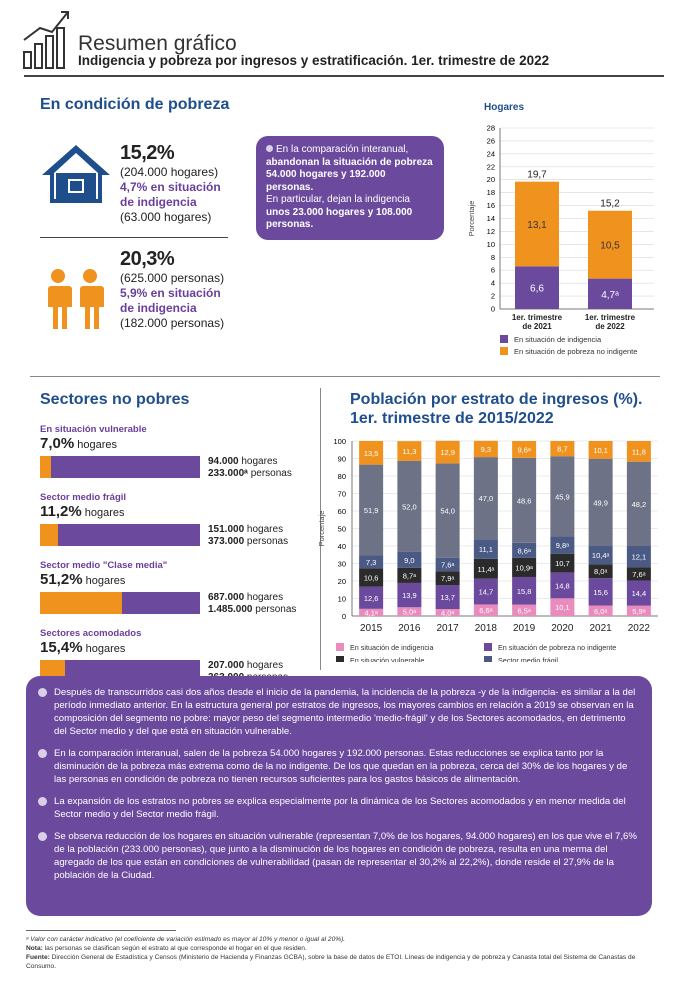 The height and width of the screenshot is (990, 687). Describe the element at coordinates (147, 153) in the screenshot. I see `hogares-poverty-pct: 15,2%` at that location.